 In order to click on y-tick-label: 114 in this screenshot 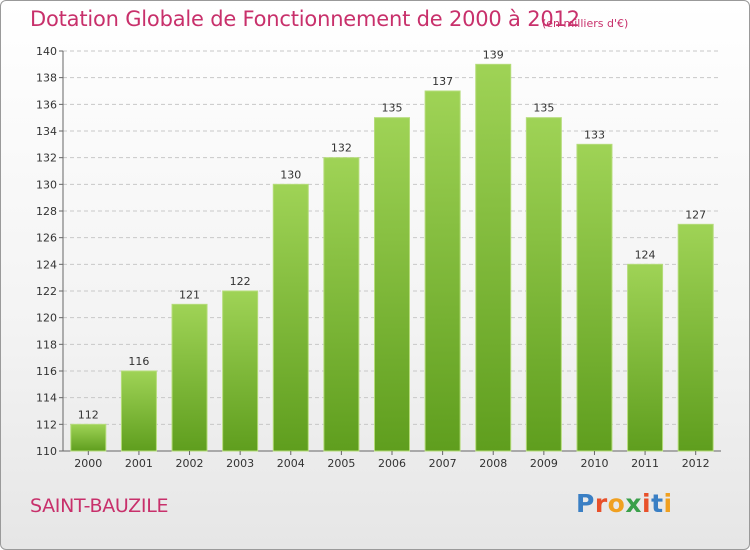, I will do `click(46, 398)`.